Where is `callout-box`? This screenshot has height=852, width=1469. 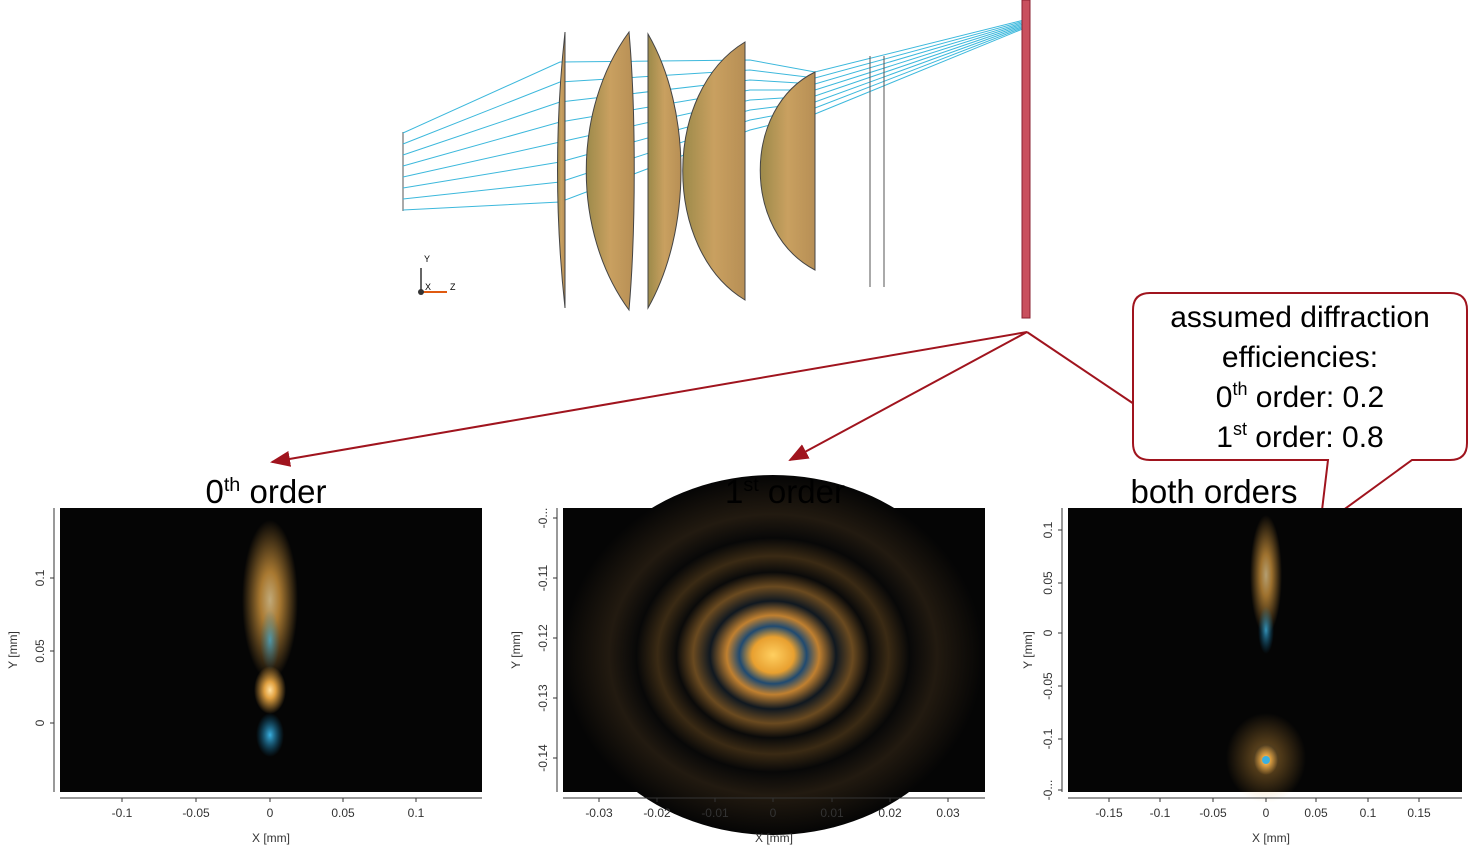 callout-box is located at coordinates (1300, 411).